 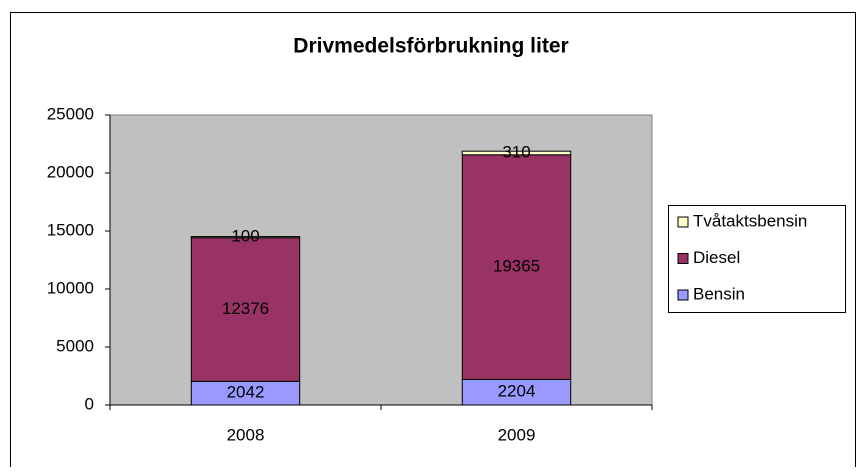 I want to click on chart-title: Drivmedelsförbrukning liter, so click(x=430, y=46).